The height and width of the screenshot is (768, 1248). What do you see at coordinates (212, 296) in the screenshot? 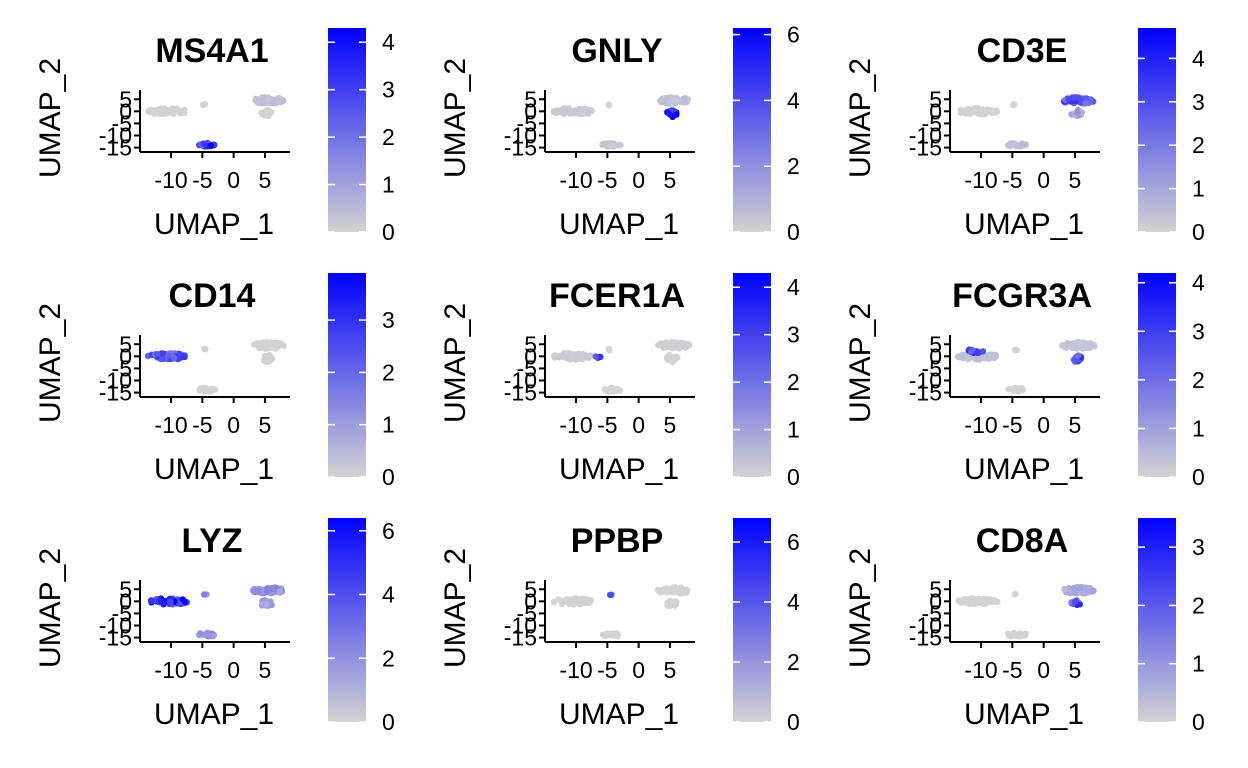
I see `panel-title: CD14` at bounding box center [212, 296].